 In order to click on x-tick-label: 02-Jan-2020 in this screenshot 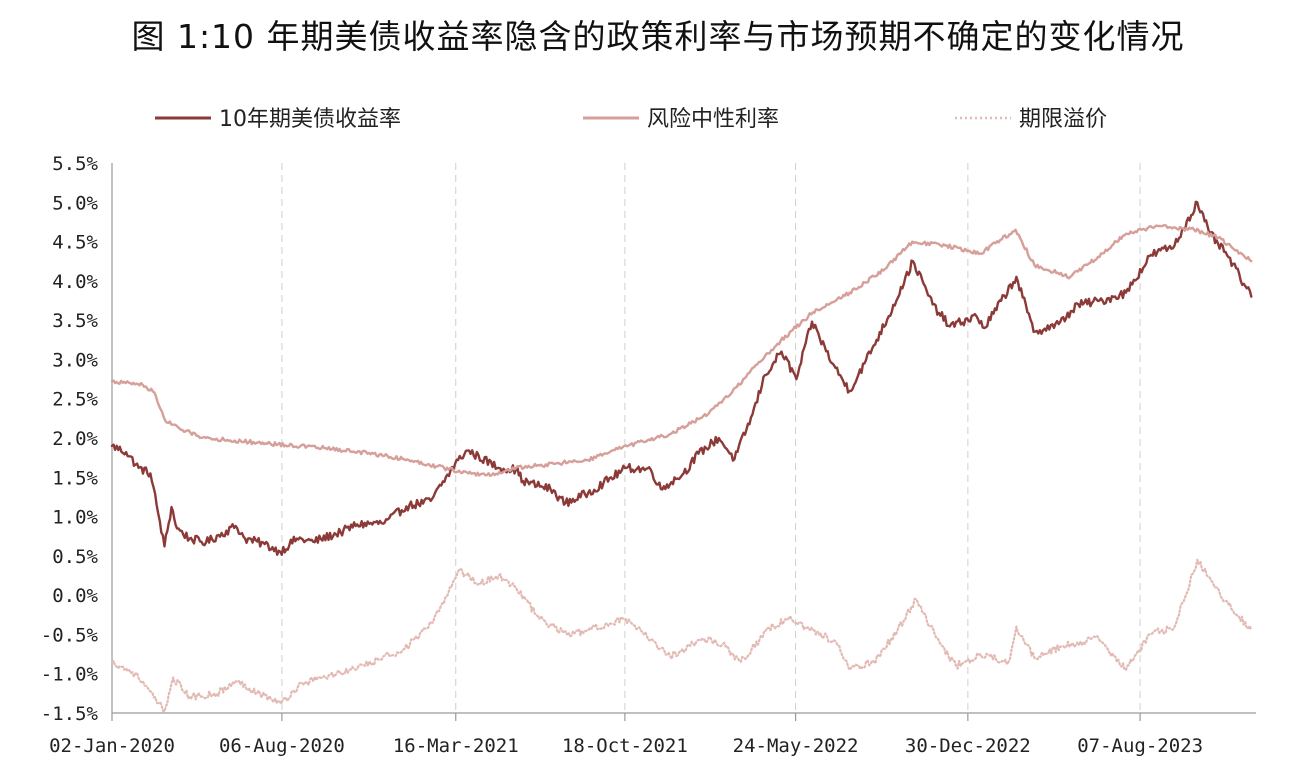, I will do `click(112, 746)`.